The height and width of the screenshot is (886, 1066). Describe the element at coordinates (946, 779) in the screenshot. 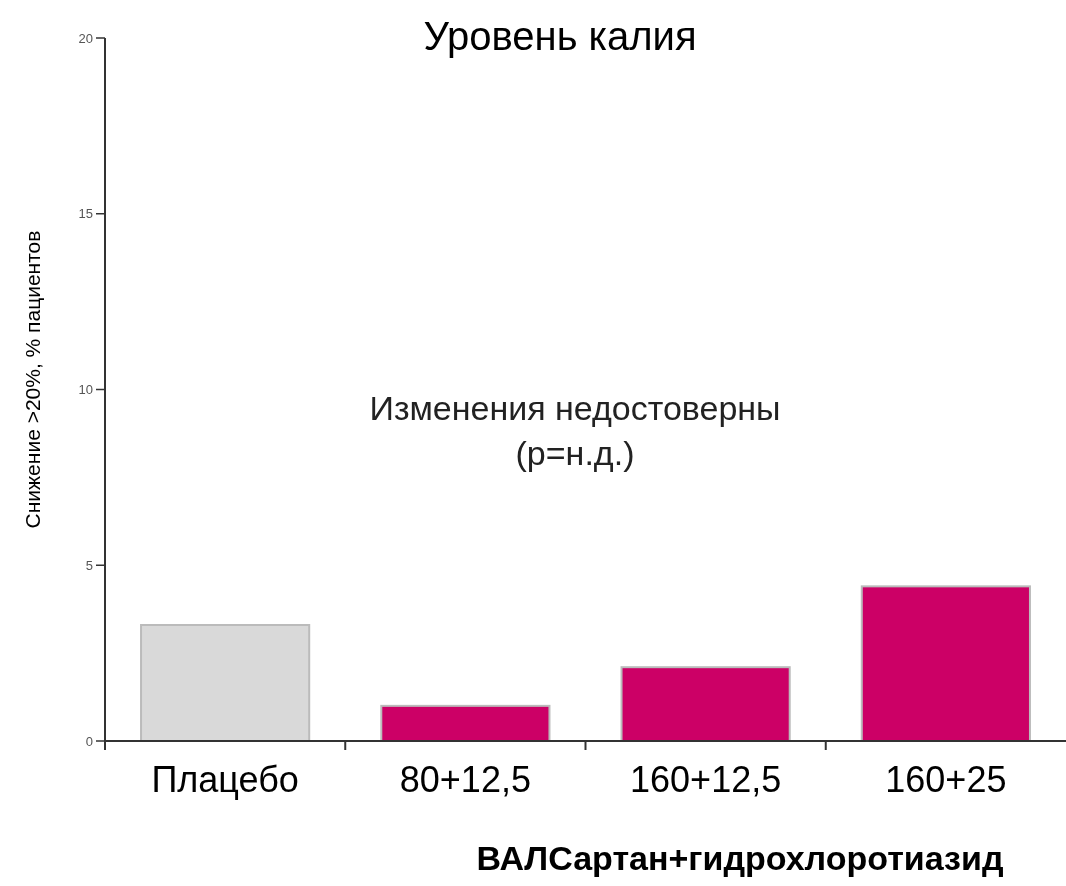

I see `x-tick-label: 160+25` at that location.